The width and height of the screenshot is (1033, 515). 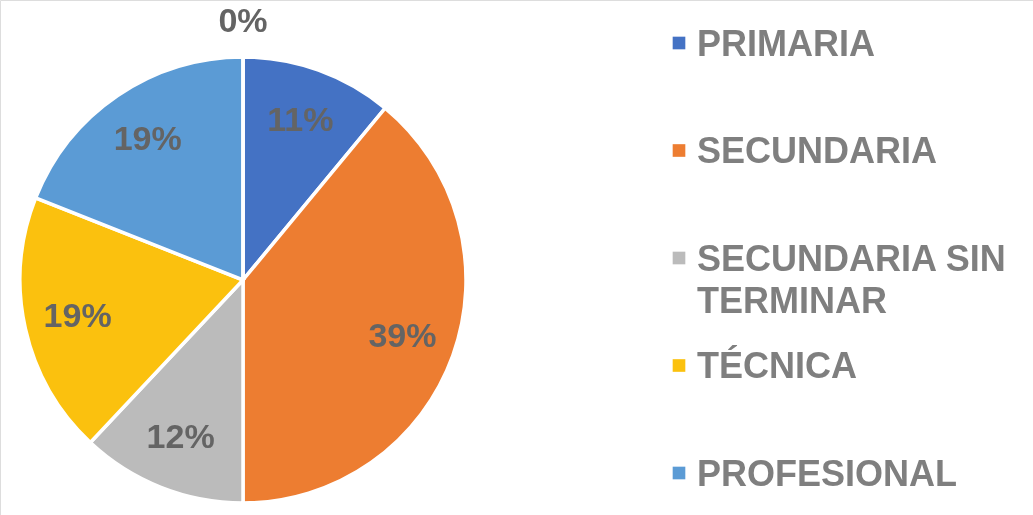 I want to click on legend-label: SECUNDARIA, so click(x=817, y=151).